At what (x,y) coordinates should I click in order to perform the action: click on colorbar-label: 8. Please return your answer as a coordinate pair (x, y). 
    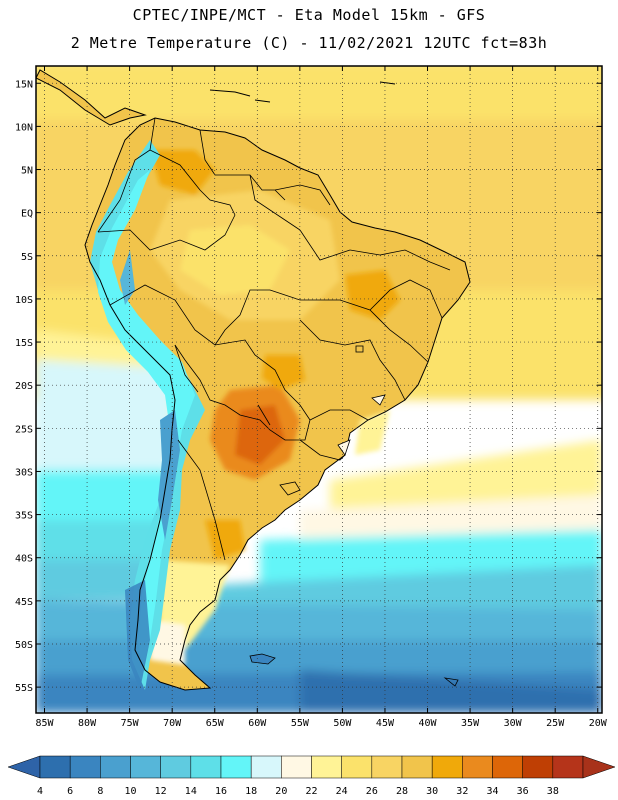
    Looking at the image, I should click on (100, 791).